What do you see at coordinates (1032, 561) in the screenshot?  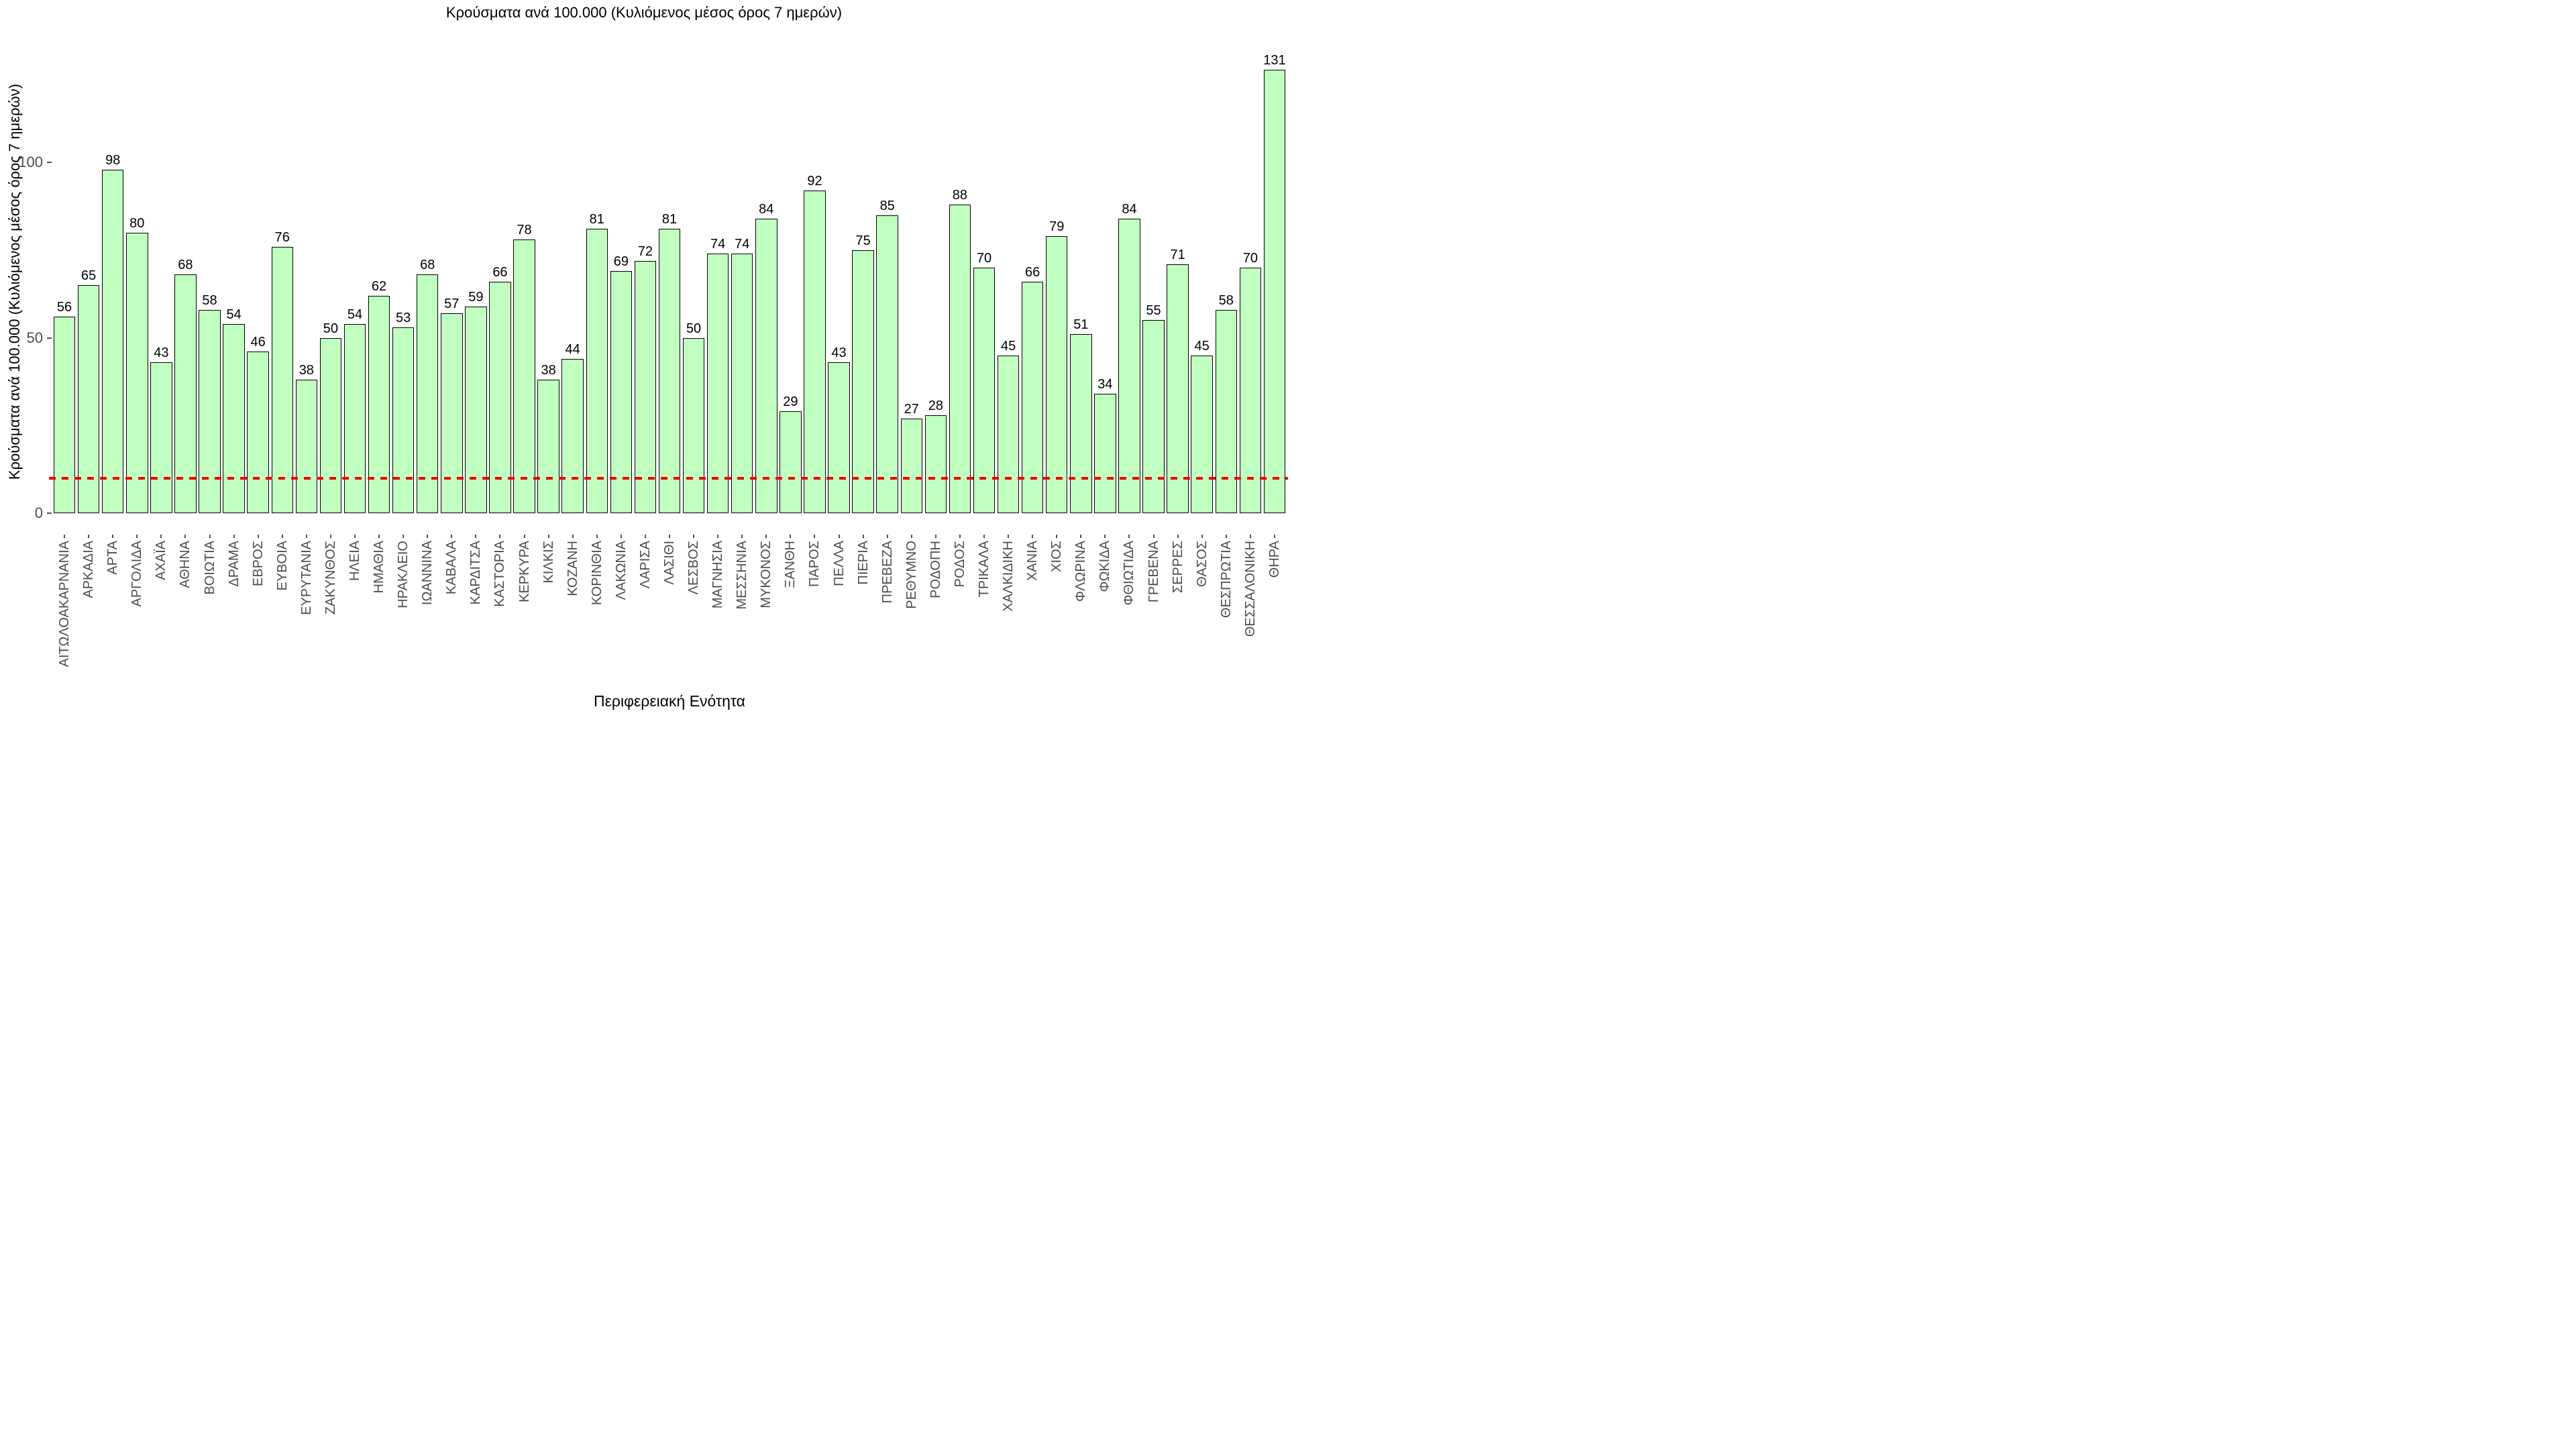 I see `x-category-label: ΧΑΝΙΑ` at bounding box center [1032, 561].